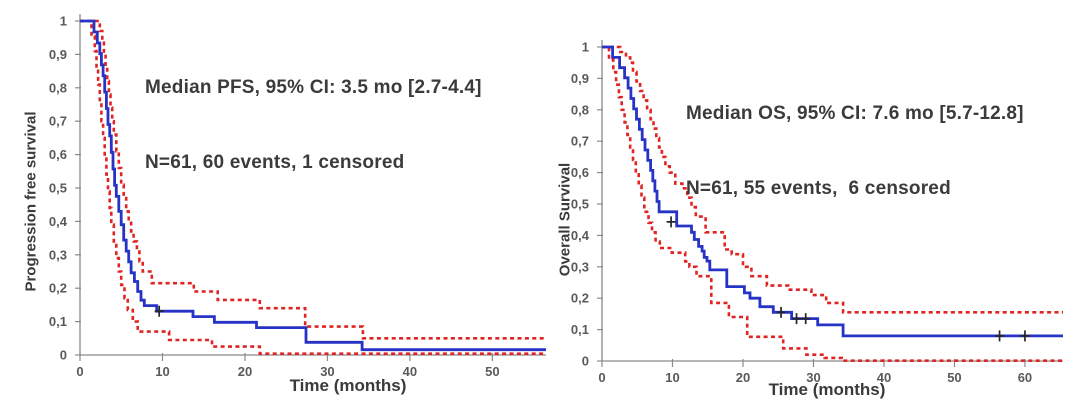  What do you see at coordinates (348, 385) in the screenshot?
I see `pfs-x-axis-title: Time (months)` at bounding box center [348, 385].